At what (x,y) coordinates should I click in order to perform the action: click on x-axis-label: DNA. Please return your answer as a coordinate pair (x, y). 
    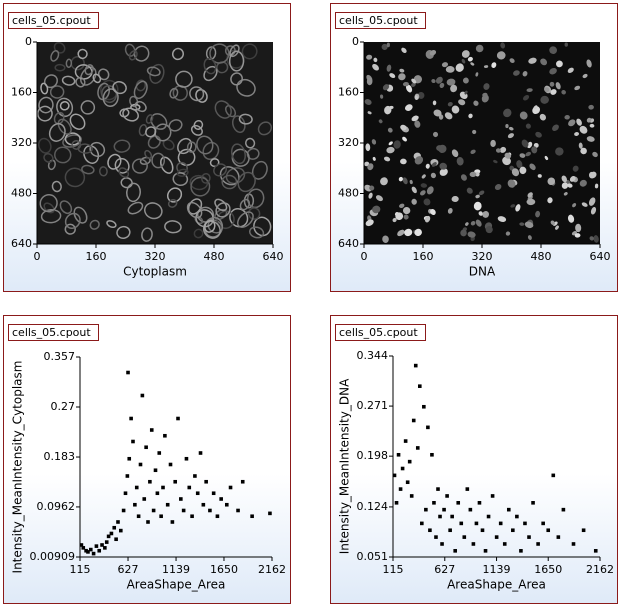
    Looking at the image, I should click on (482, 272).